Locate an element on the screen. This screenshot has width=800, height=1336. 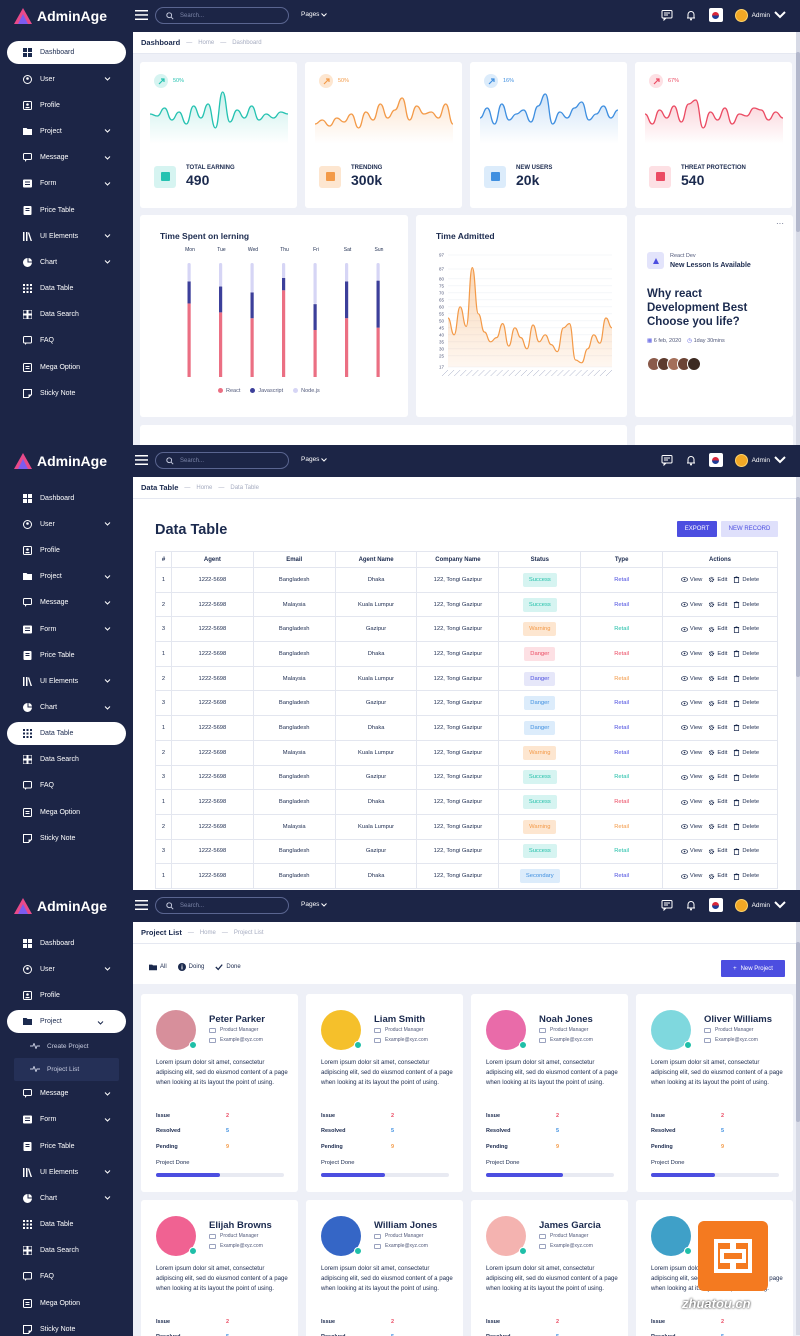
new-record-button: NEW RECORD is located at coordinates (749, 529).